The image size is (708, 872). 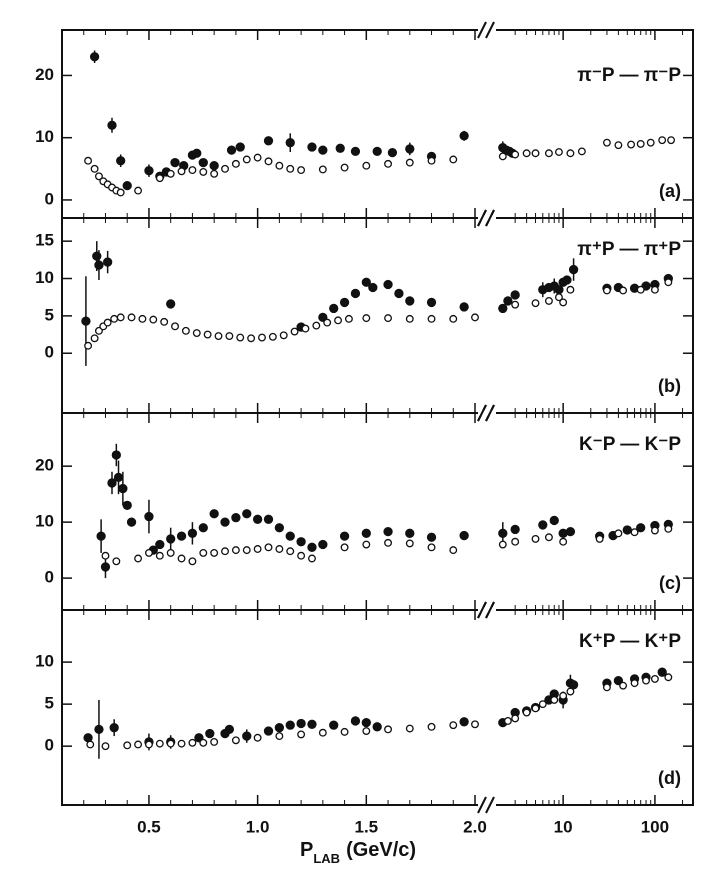 I want to click on y-tick-label: 20, so click(x=44, y=74).